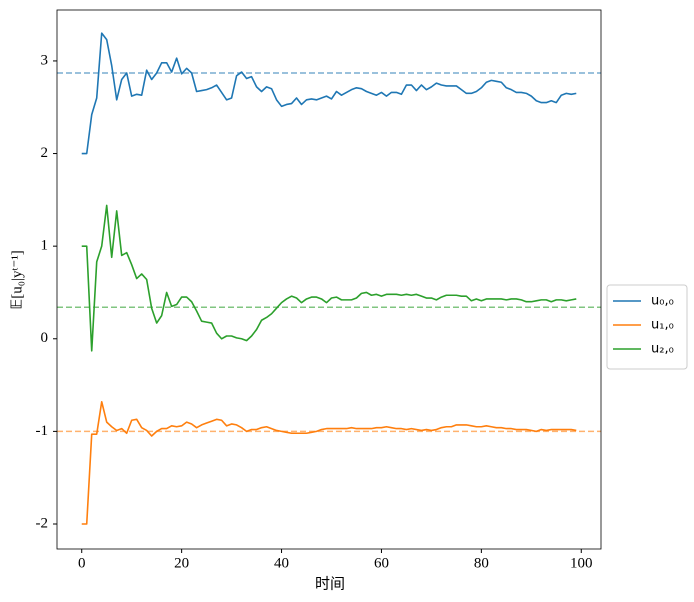  Describe the element at coordinates (181, 563) in the screenshot. I see `x-tick-label: 20` at that location.